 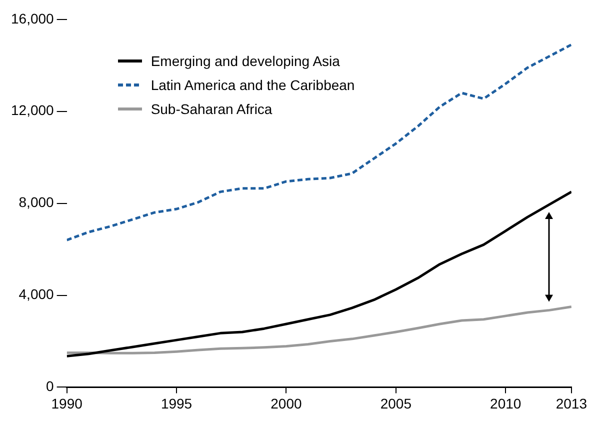 What do you see at coordinates (50, 386) in the screenshot?
I see `y-tick-label: 0` at bounding box center [50, 386].